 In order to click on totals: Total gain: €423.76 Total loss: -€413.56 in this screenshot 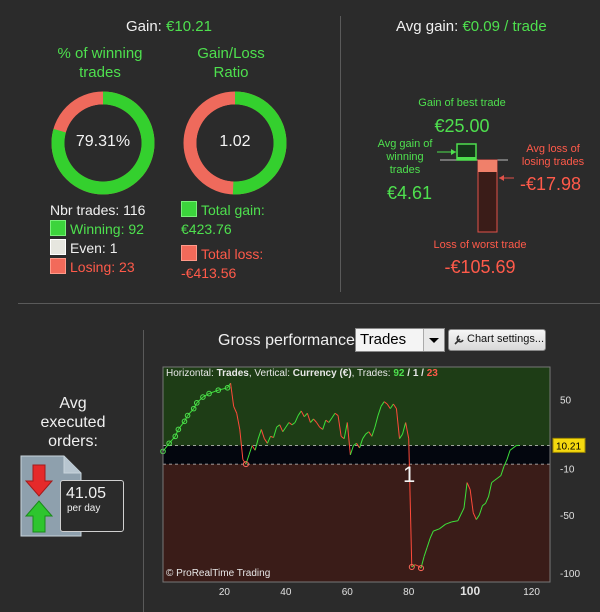, I will do `click(223, 242)`.